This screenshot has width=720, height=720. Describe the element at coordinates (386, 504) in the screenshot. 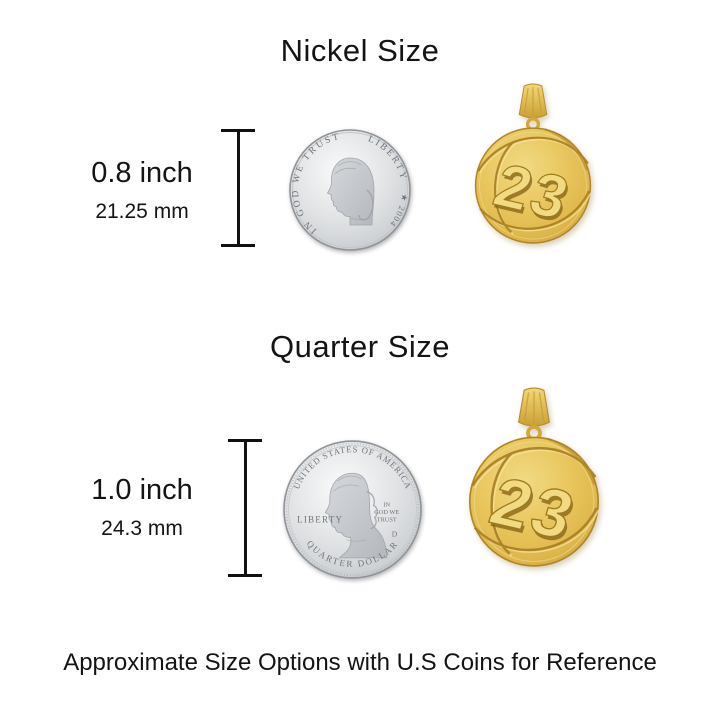

I see `svg-text: IN` at that location.